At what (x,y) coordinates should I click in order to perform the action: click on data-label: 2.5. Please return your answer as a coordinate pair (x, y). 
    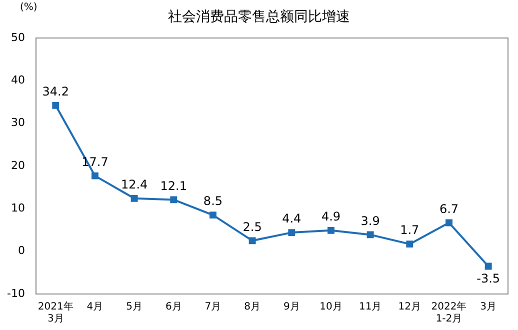
    Looking at the image, I should click on (252, 227).